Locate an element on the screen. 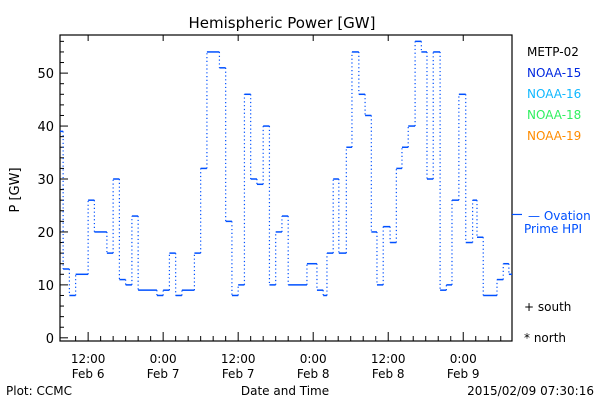 This screenshot has height=404, width=600. chart-title: Hemispheric Power [GW] is located at coordinates (282, 23).